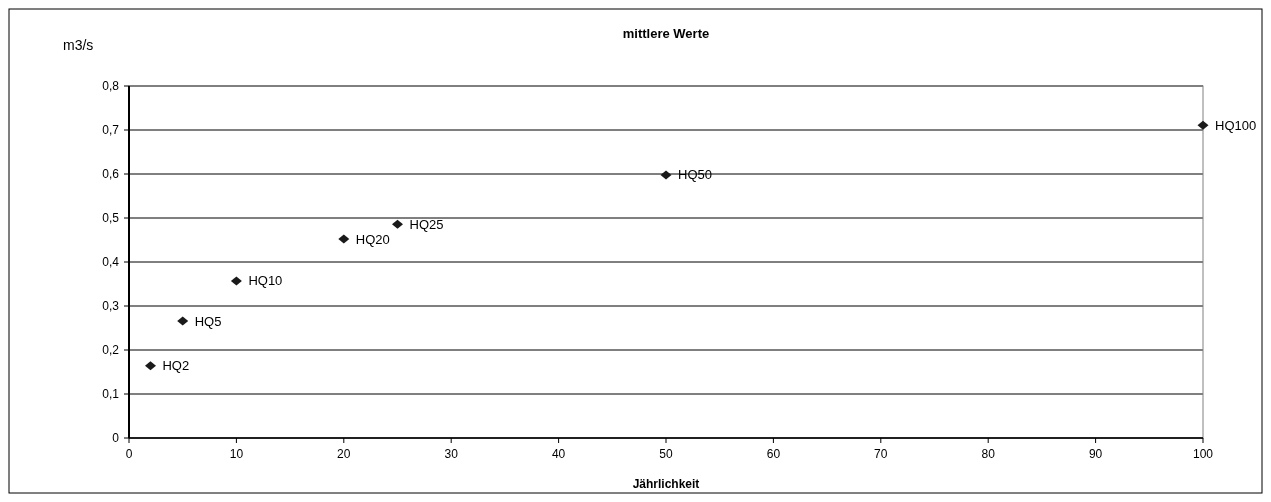 The height and width of the screenshot is (502, 1271). What do you see at coordinates (451, 454) in the screenshot?
I see `x-tick-label: 30` at bounding box center [451, 454].